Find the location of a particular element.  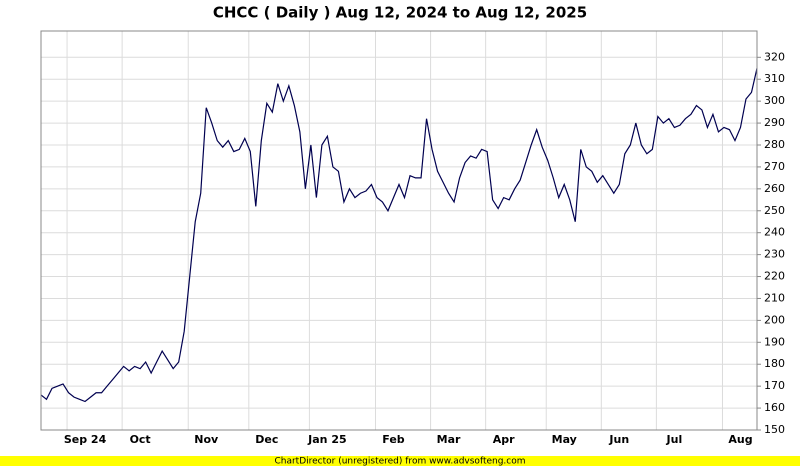

y-tick-label: 260 is located at coordinates (774, 188).